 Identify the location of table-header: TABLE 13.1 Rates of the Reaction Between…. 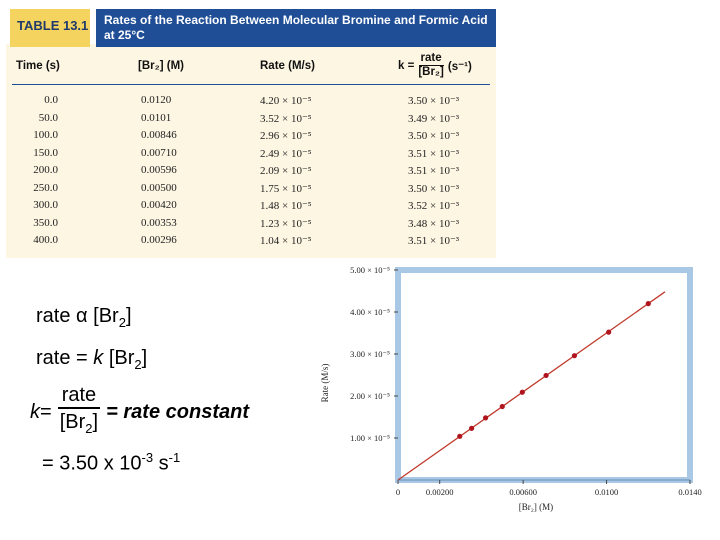
(251, 26).